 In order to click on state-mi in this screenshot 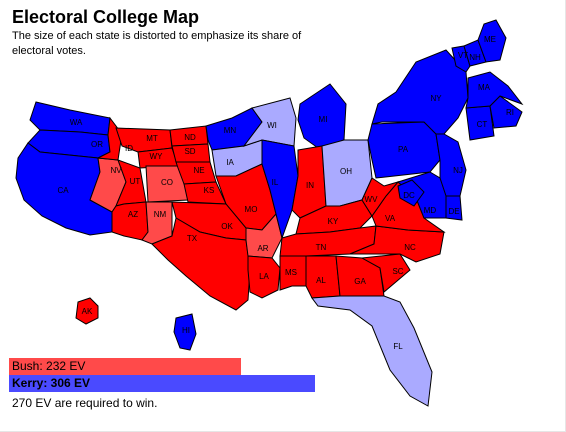, I will do `click(322, 116)`.